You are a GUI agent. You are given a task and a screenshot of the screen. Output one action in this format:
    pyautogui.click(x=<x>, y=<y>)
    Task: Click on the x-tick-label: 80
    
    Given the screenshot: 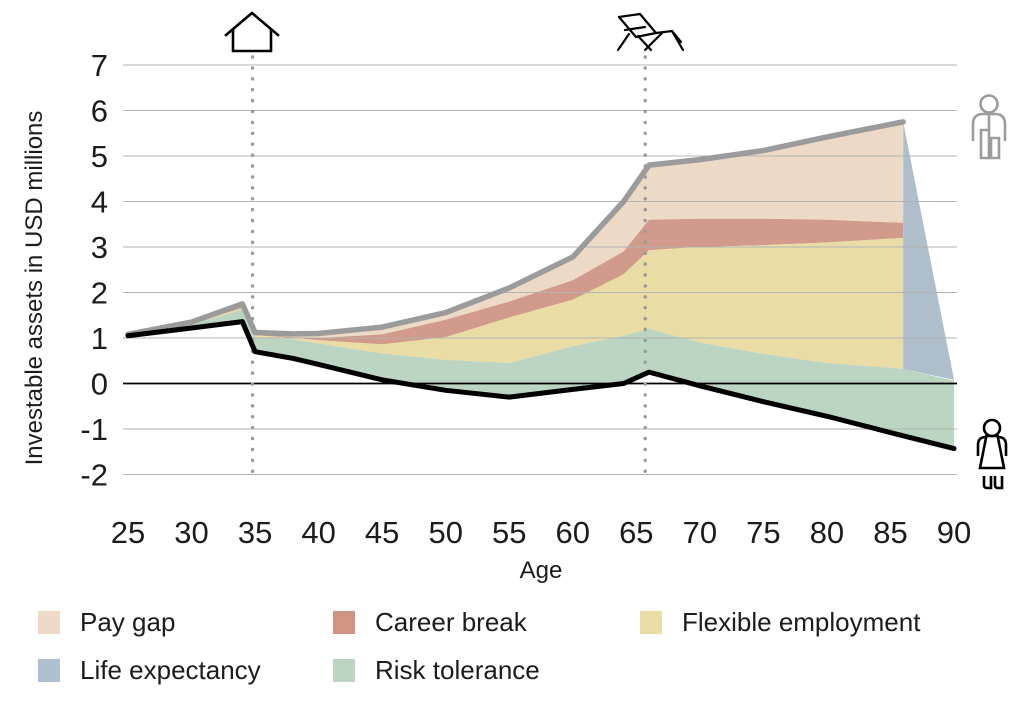 What is the action you would take?
    pyautogui.click(x=827, y=532)
    